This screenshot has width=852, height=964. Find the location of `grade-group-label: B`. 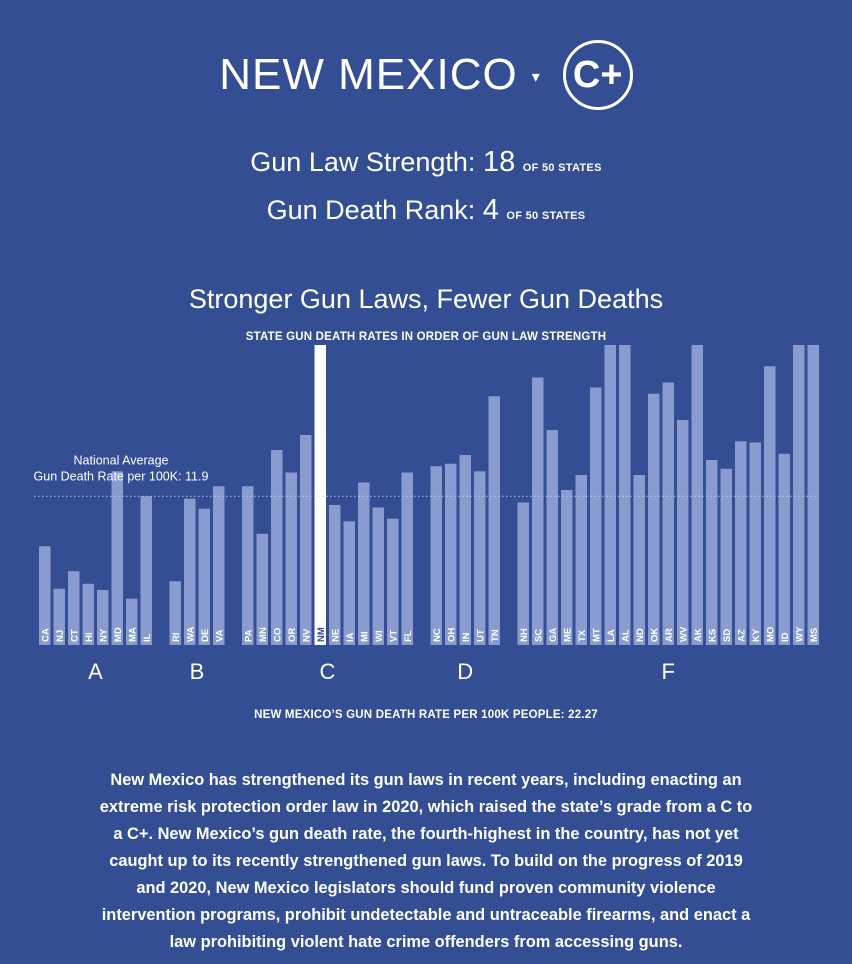

grade-group-label: B is located at coordinates (197, 671).